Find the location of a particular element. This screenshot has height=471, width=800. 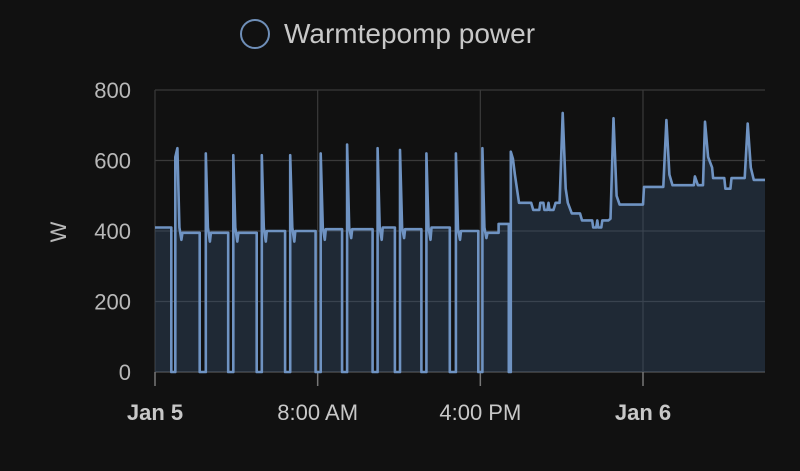

x-tick-label: 8:00 AM is located at coordinates (317, 412).